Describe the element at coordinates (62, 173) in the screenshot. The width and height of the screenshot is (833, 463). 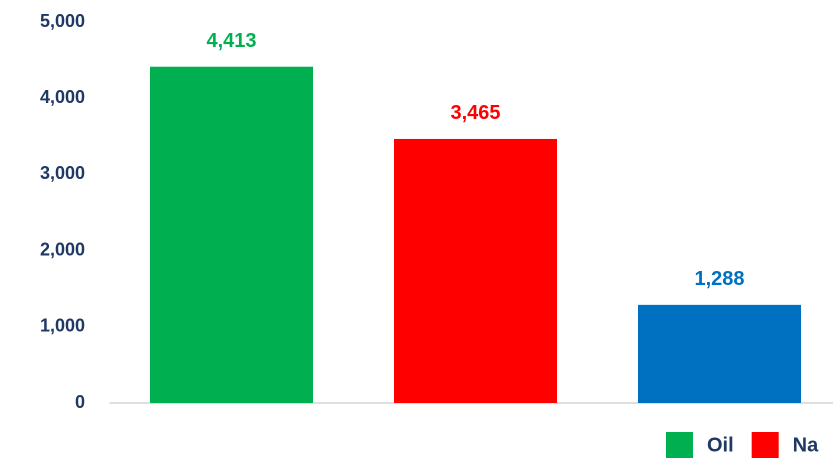
I see `y-tick-label: 3,000` at that location.